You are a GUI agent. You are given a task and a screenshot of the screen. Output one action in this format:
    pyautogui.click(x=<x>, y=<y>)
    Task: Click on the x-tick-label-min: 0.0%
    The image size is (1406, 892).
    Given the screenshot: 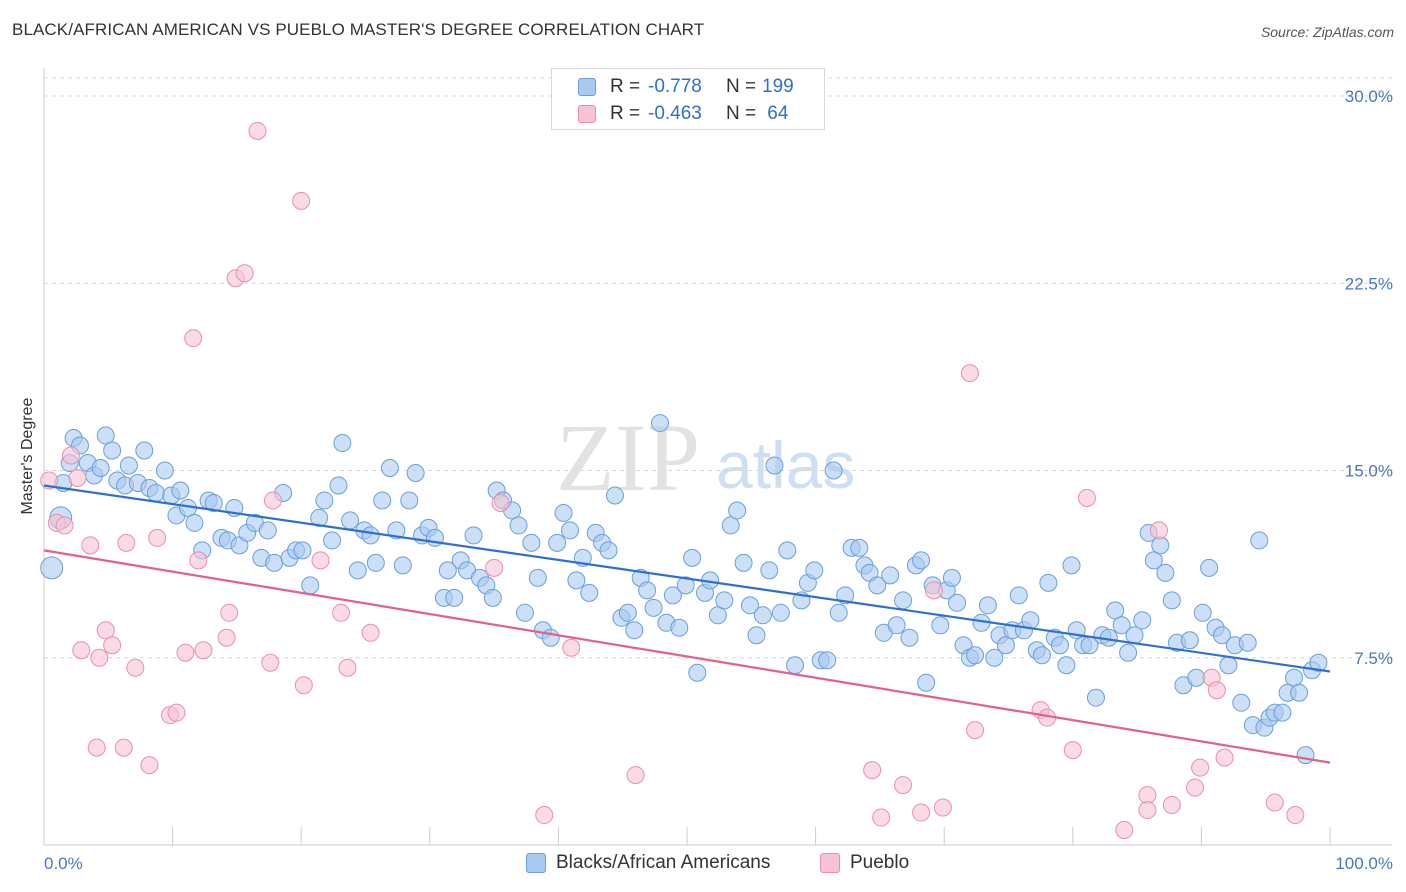 What is the action you would take?
    pyautogui.click(x=63, y=863)
    